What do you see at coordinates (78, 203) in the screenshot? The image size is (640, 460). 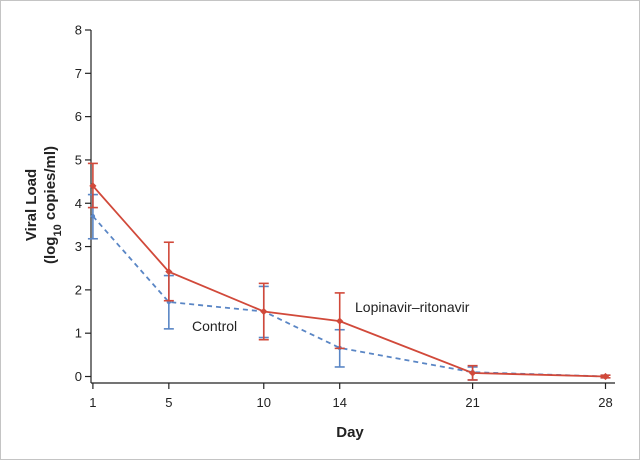 I see `y-tick-label: 4` at bounding box center [78, 203].